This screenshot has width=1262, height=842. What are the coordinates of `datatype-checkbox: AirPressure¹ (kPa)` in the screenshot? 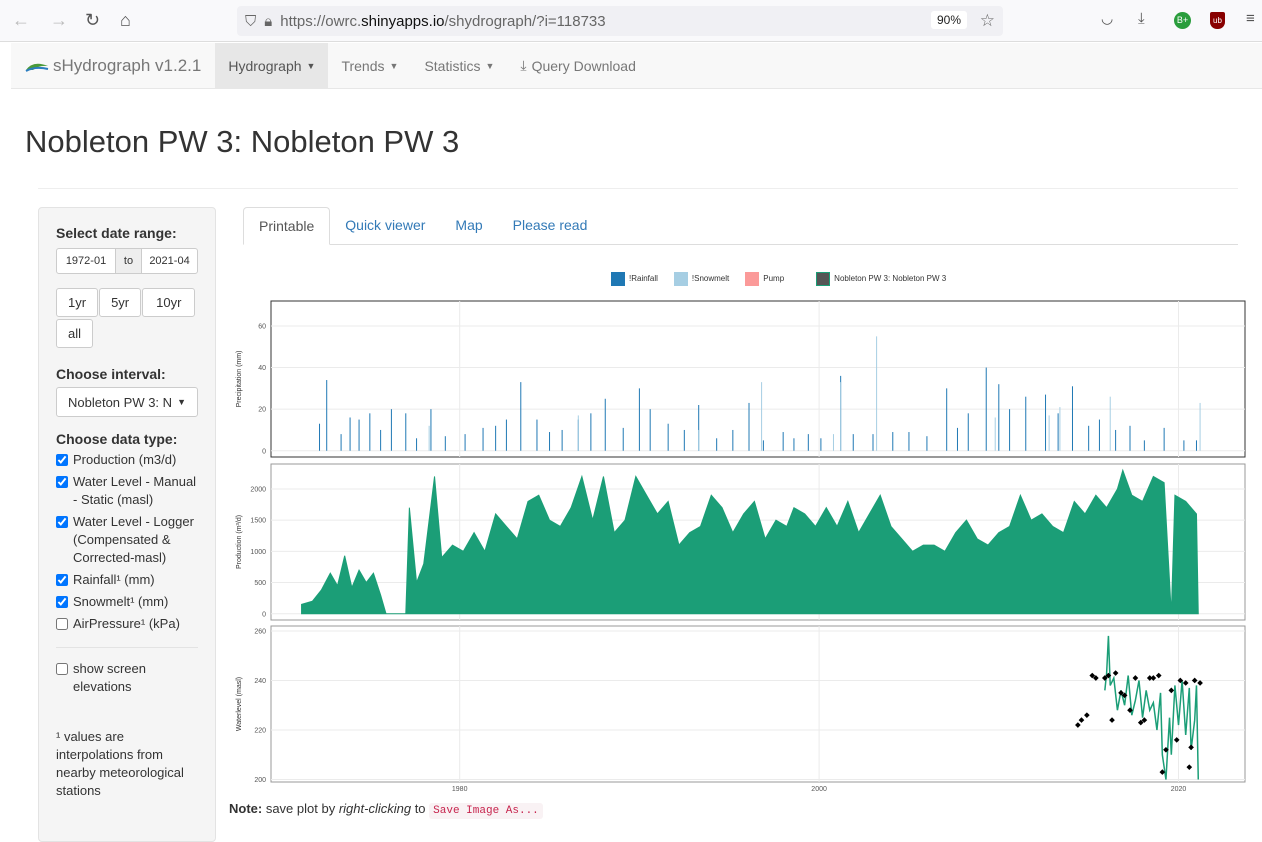 It's located at (127, 624).